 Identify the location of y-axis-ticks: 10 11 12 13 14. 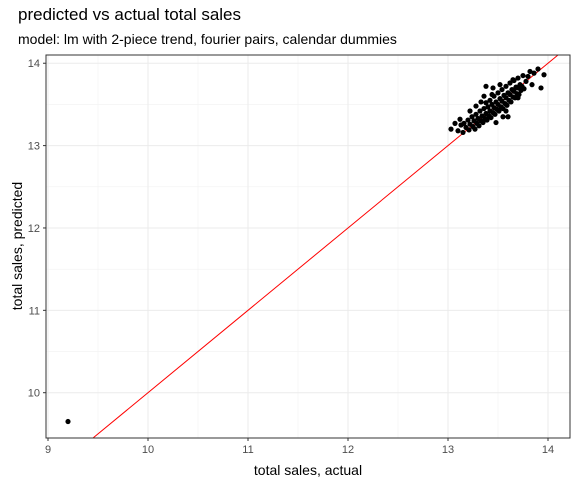
(37, 229).